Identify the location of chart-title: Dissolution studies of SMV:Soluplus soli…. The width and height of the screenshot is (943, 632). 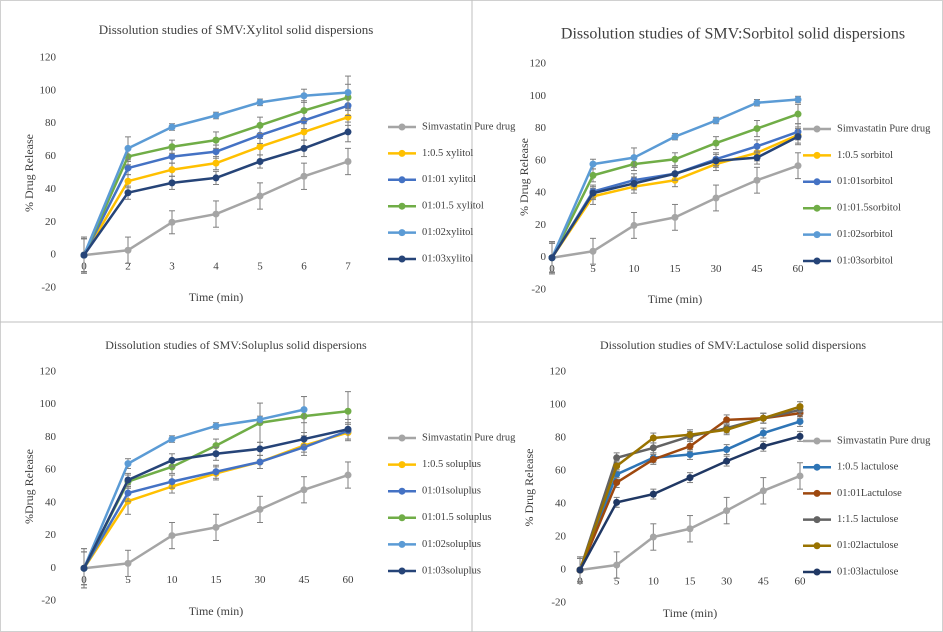
(236, 345).